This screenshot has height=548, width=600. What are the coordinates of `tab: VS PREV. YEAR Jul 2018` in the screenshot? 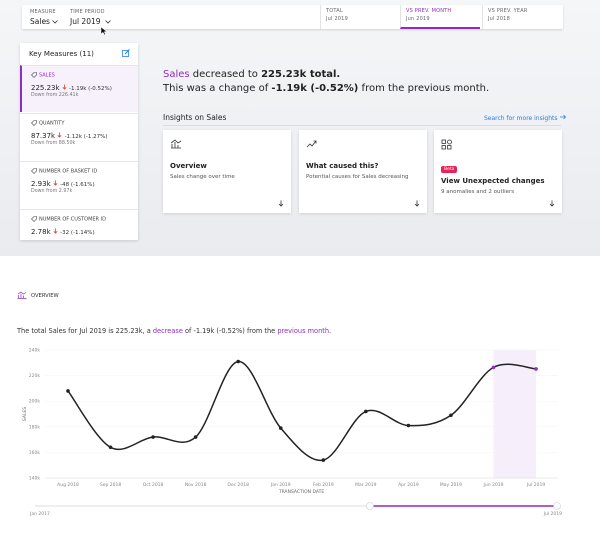 It's located at (522, 17).